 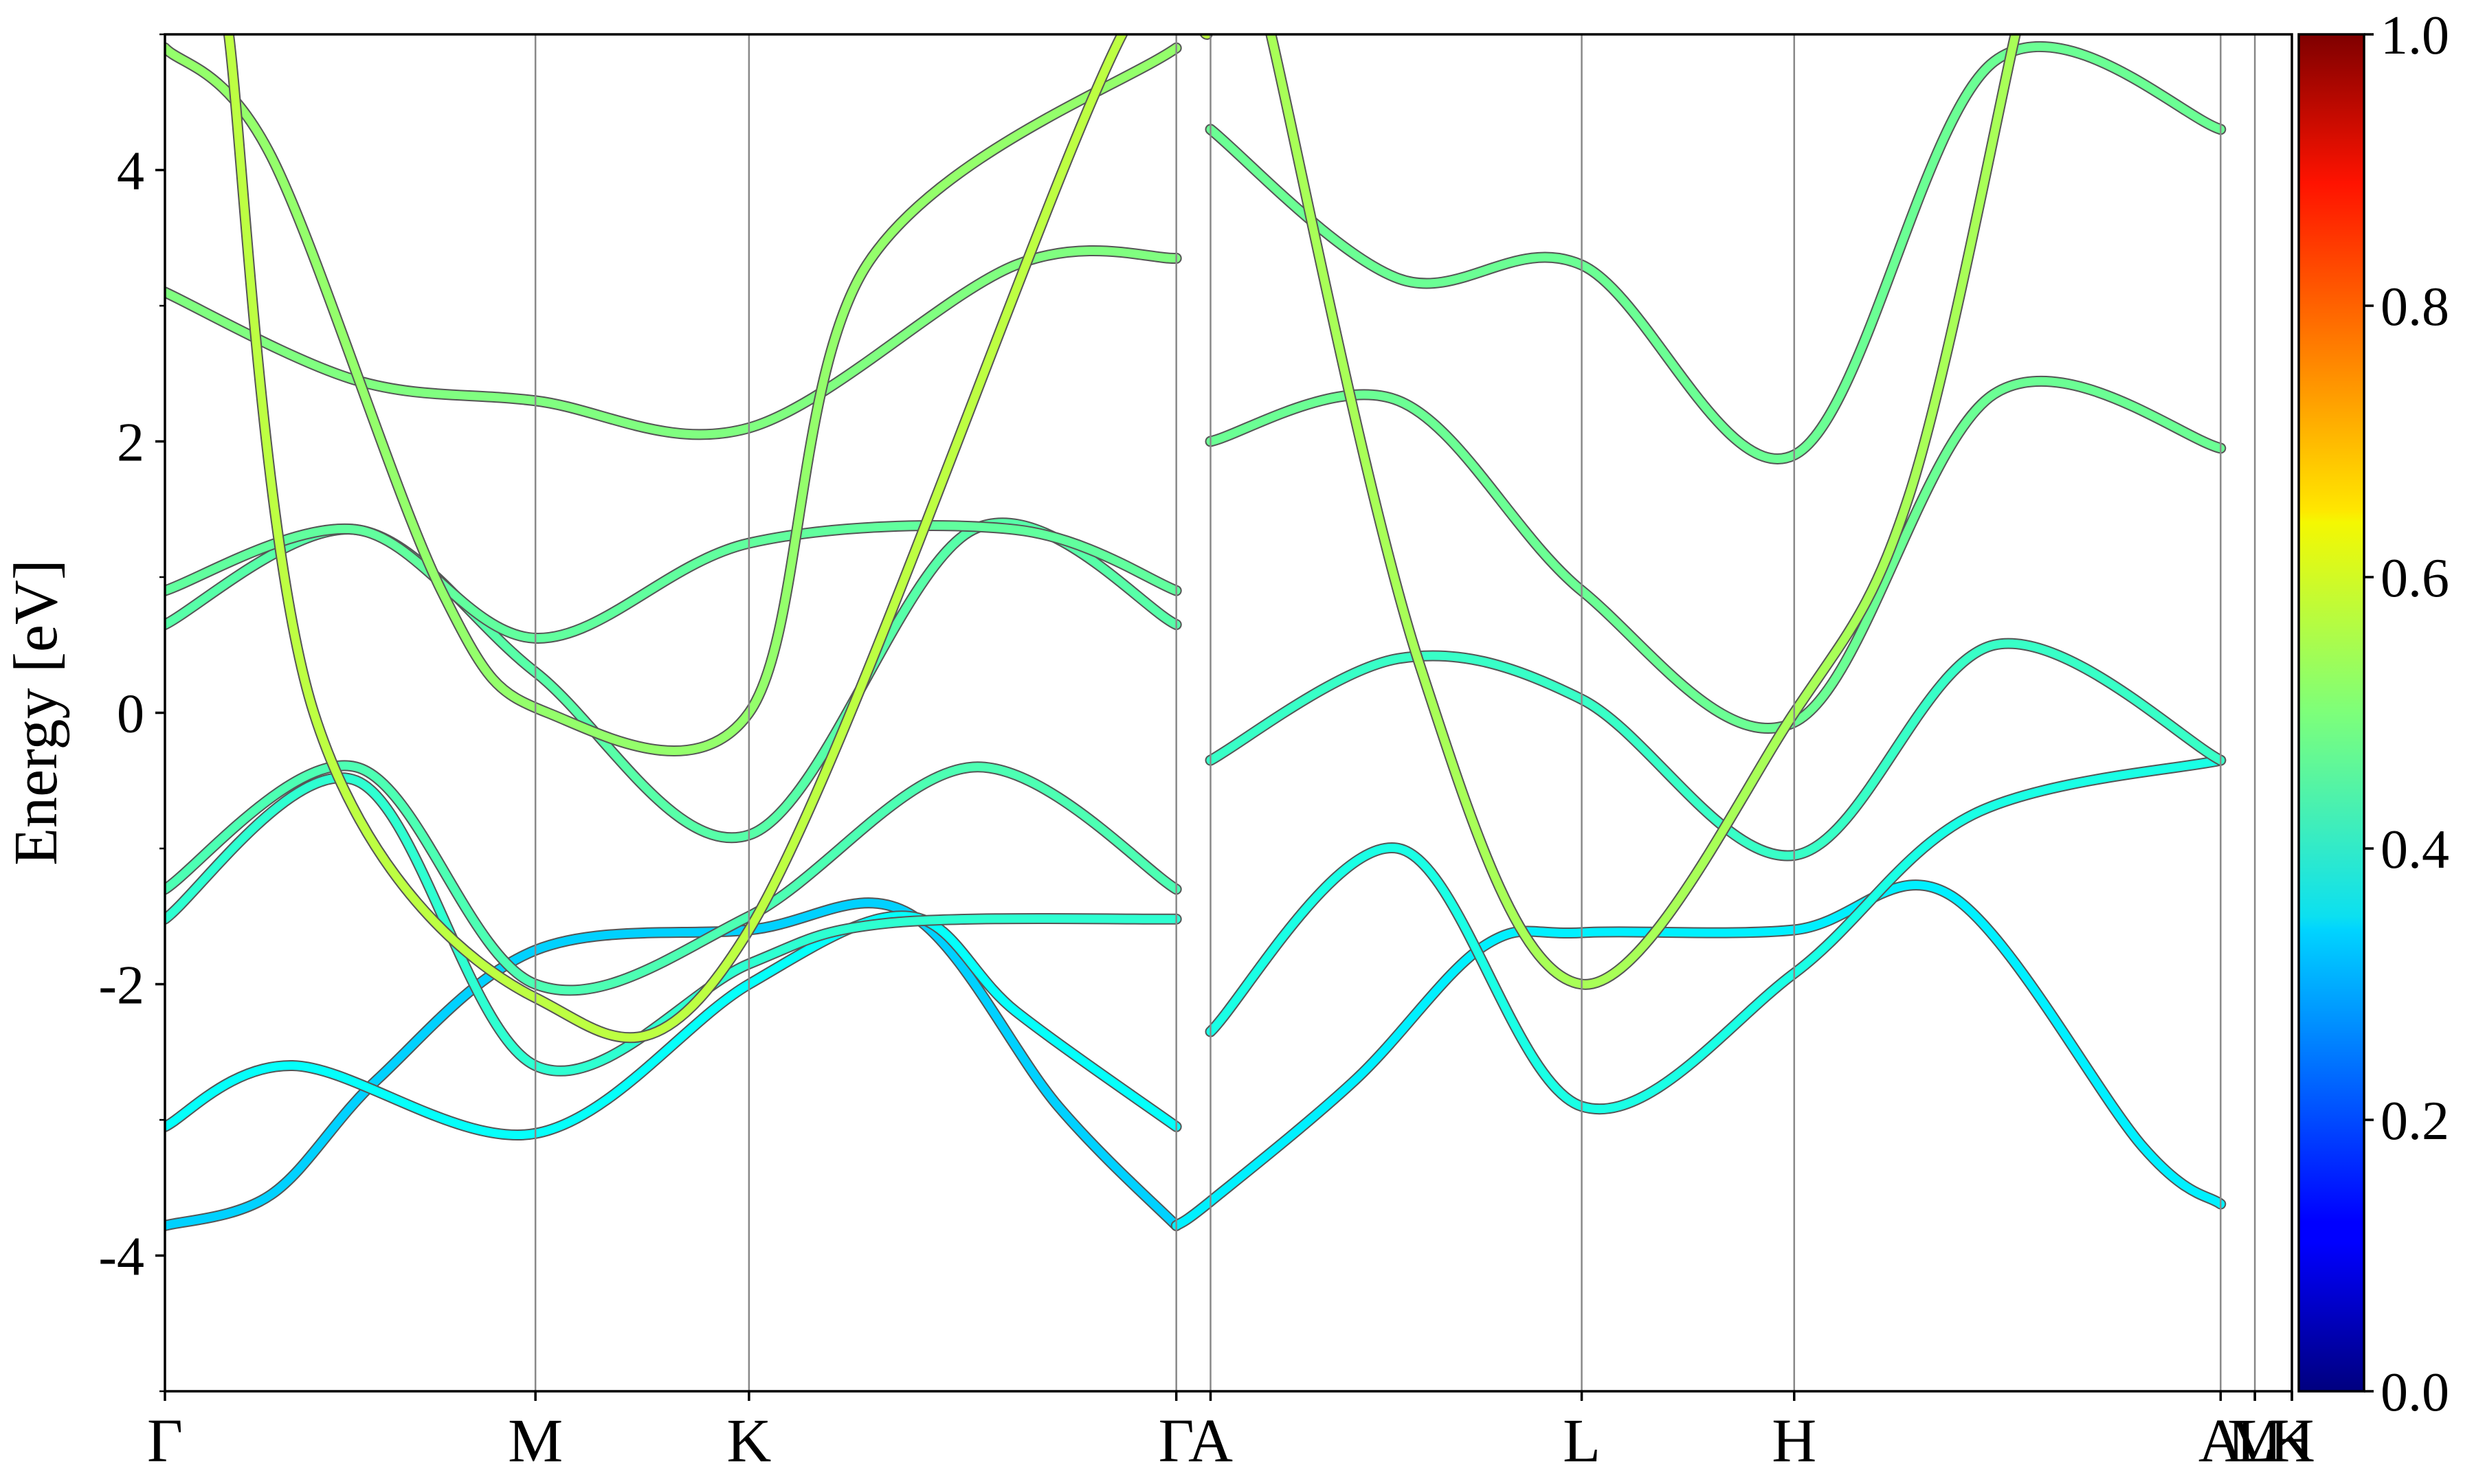 What do you see at coordinates (2373, 714) in the screenshot?
I see `colorbar: 0.0 0.2 0.4 0.6 0.8 1.0` at bounding box center [2373, 714].